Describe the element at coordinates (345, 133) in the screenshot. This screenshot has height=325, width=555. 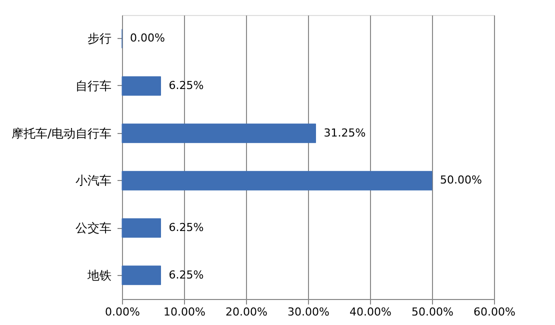
I see `data-label: 31.25%` at that location.